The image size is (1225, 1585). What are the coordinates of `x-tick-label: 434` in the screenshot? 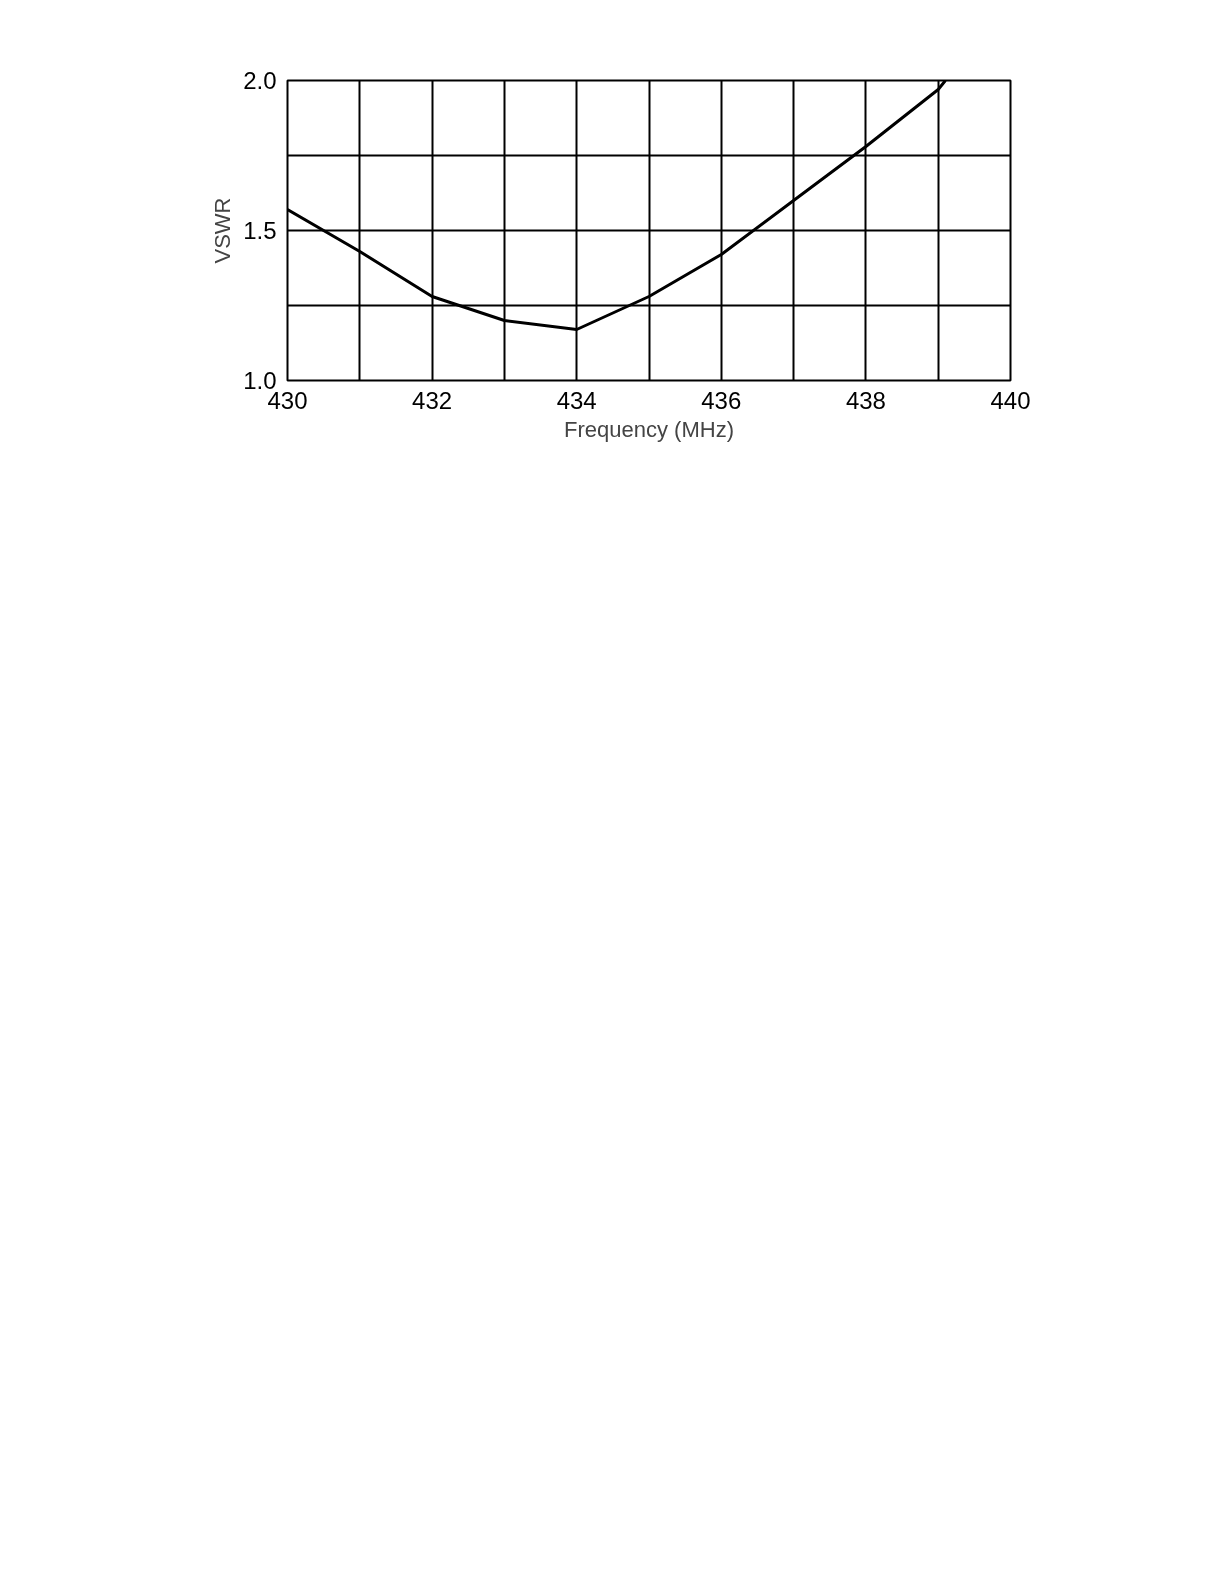 It's located at (576, 400).